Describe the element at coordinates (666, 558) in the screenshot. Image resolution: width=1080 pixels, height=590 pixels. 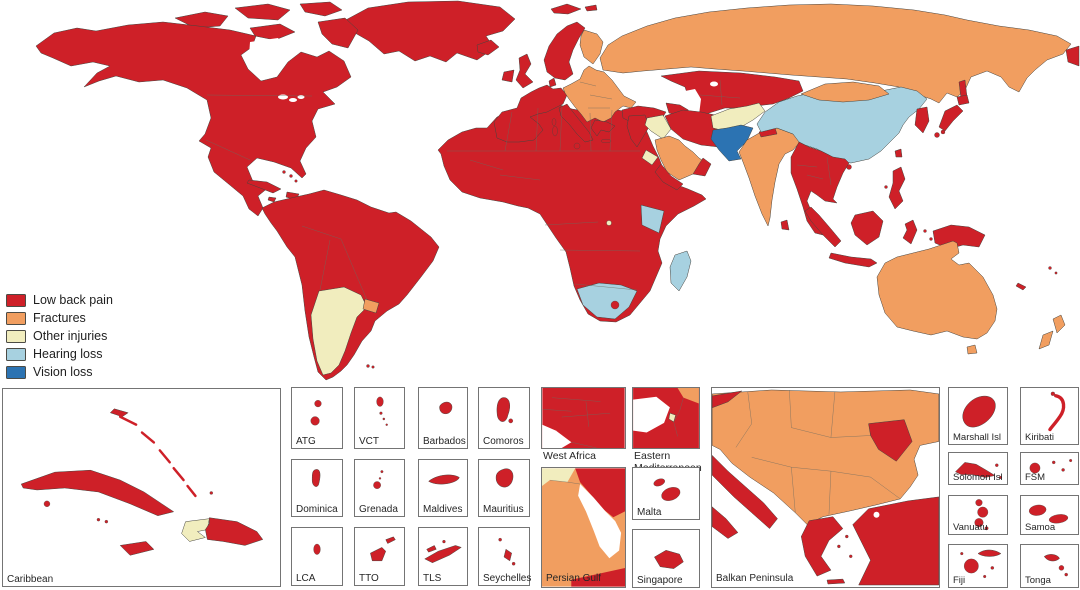
I see `inset-singapore: Singapore` at that location.